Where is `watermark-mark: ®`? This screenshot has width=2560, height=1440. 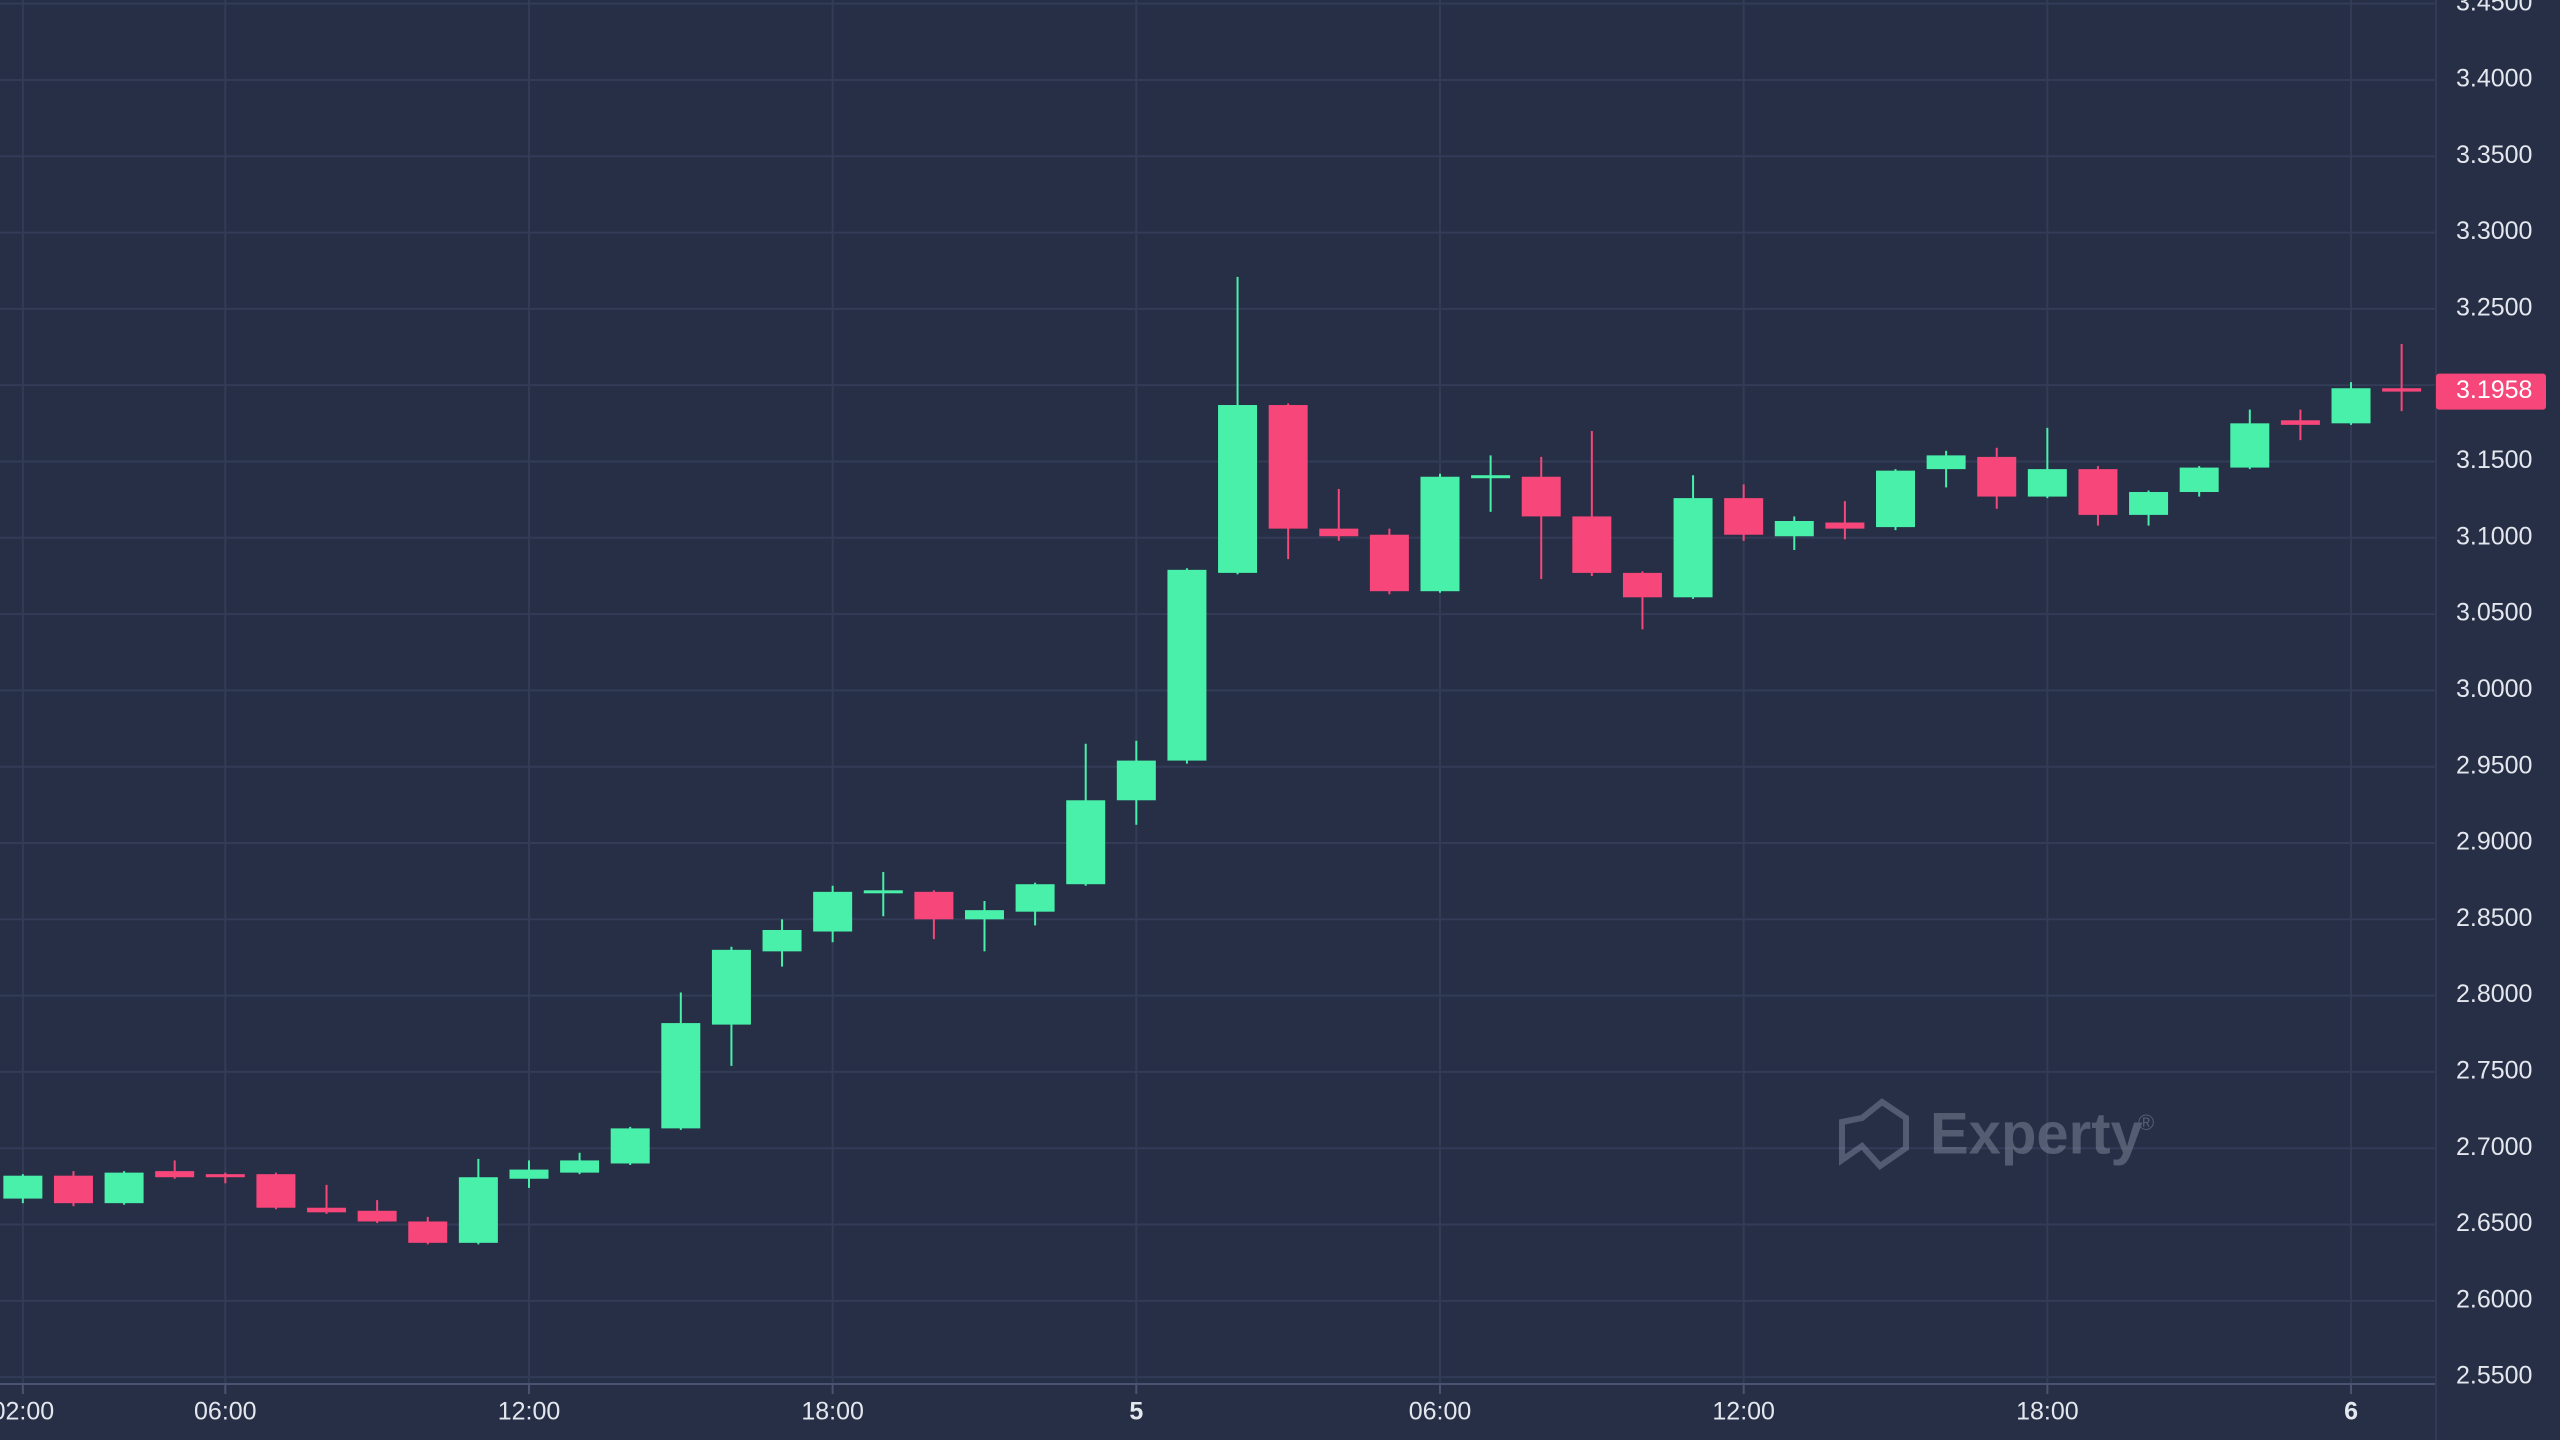 watermark-mark: ® is located at coordinates (2146, 1122).